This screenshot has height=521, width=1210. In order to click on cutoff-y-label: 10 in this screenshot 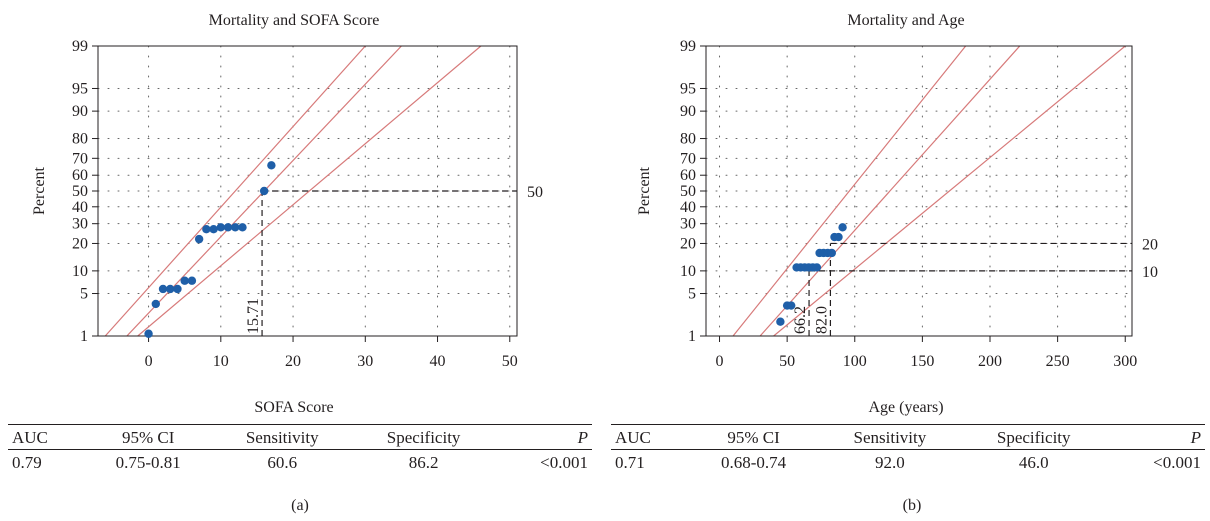, I will do `click(1150, 272)`.